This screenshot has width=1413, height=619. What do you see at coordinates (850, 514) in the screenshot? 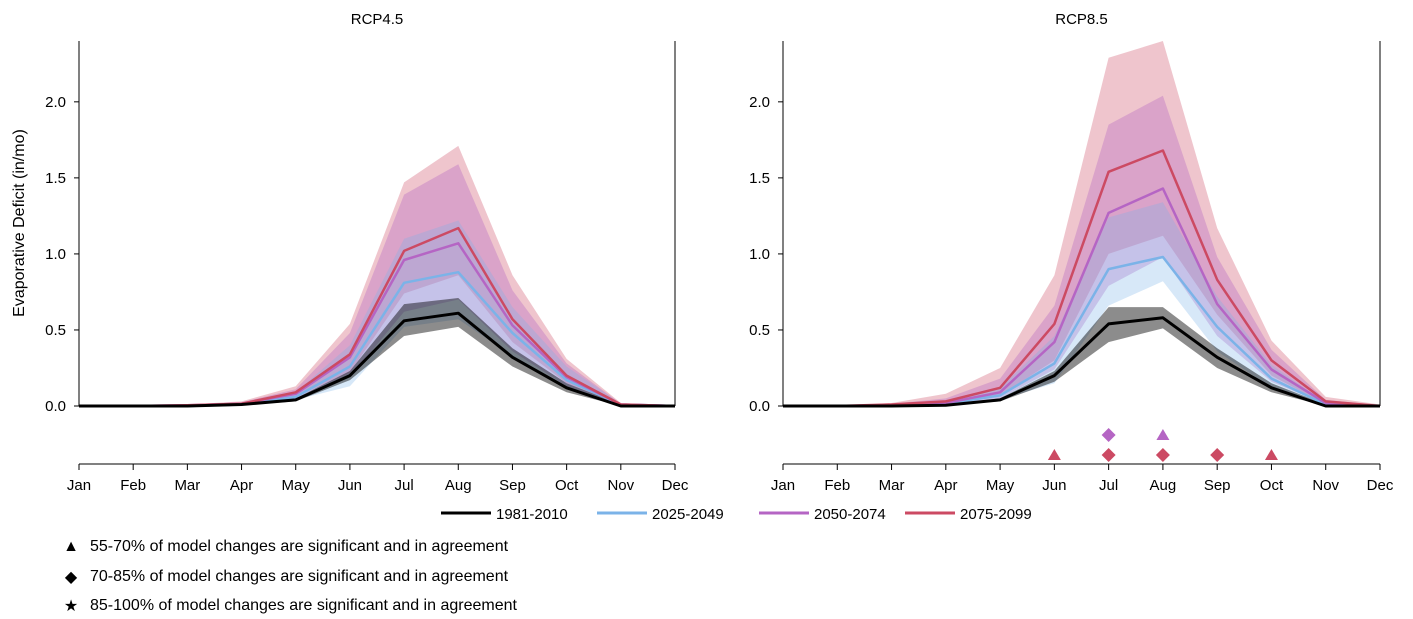
I see `legend-label: 2050-2074` at bounding box center [850, 514].